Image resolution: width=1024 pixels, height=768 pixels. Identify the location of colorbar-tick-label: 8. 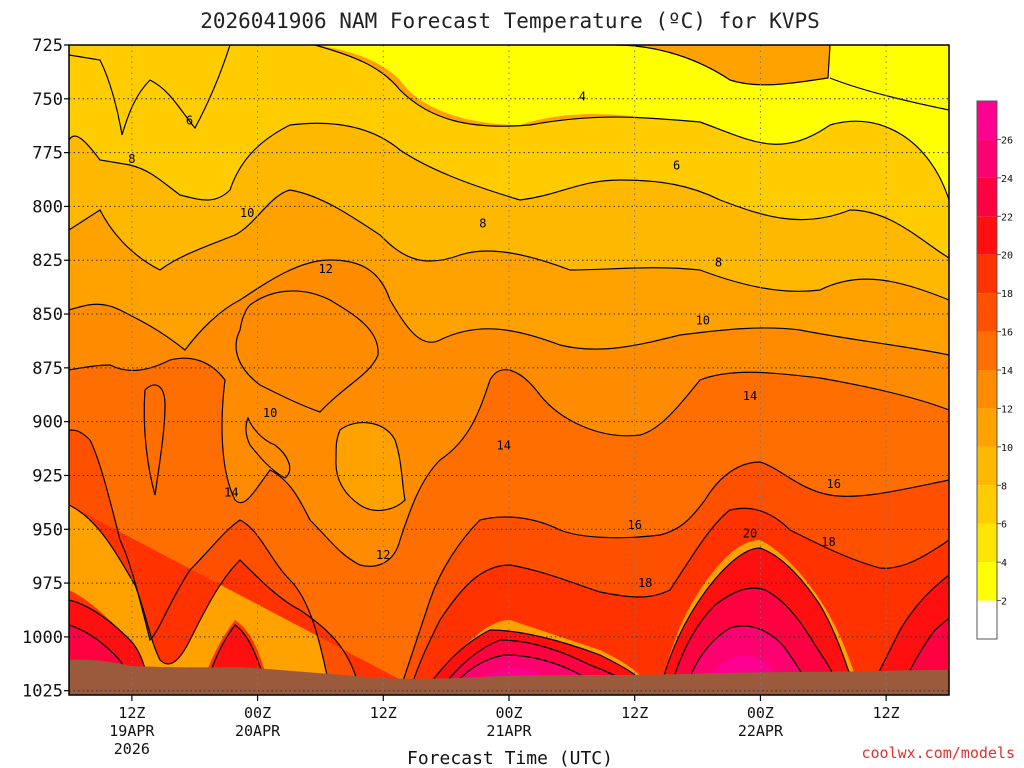
(1004, 486).